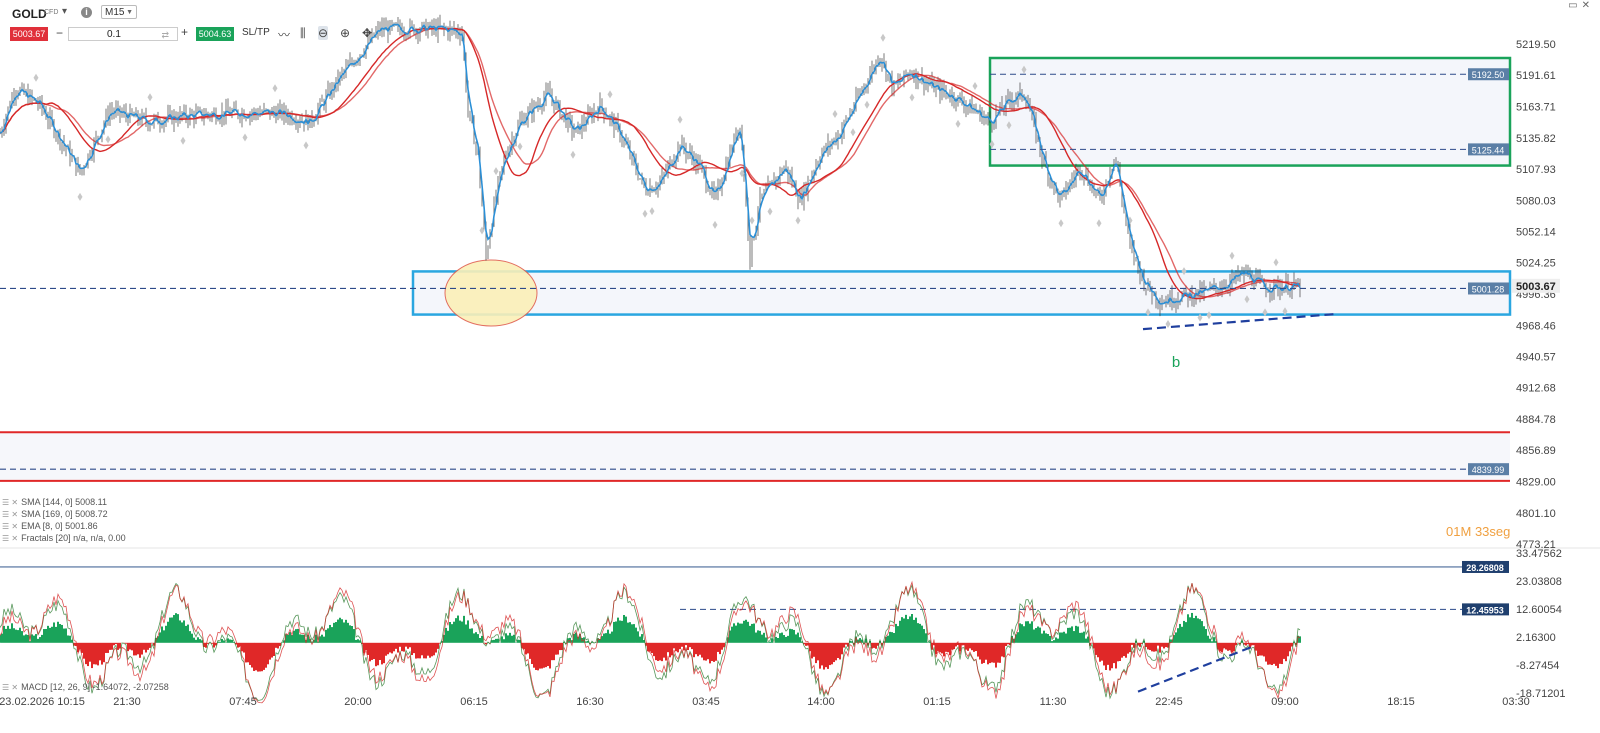 This screenshot has height=733, width=1600. What do you see at coordinates (323, 33) in the screenshot?
I see `zoom-out-icon: ⊖` at bounding box center [323, 33].